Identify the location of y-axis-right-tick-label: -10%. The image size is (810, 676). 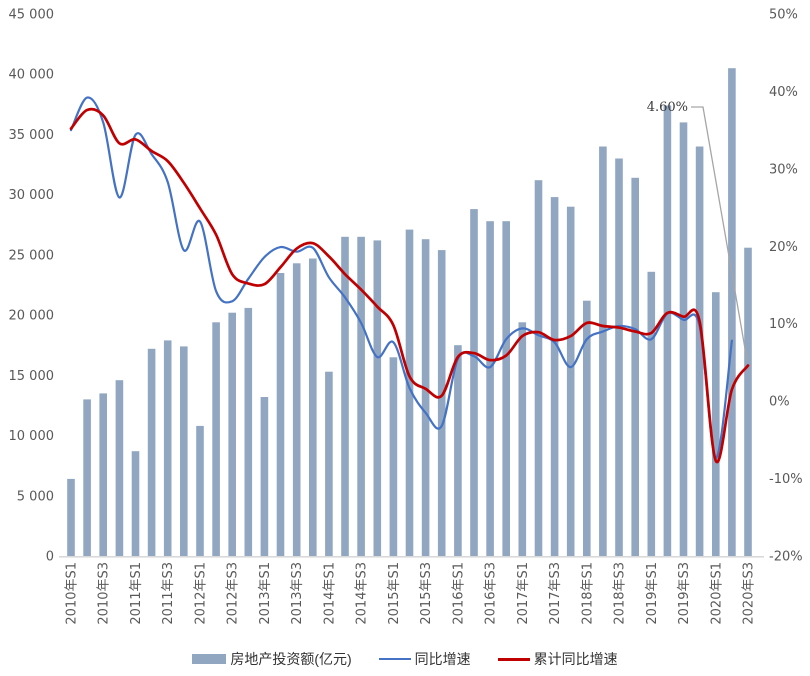
(786, 479).